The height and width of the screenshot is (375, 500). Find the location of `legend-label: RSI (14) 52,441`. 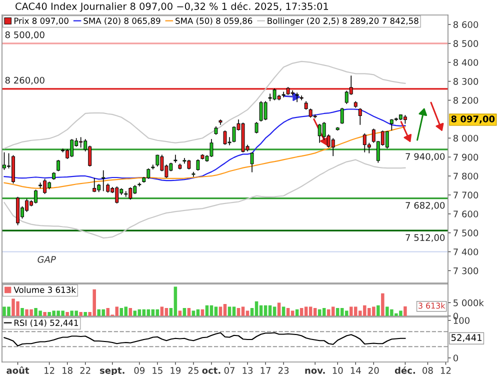

legend-label: RSI (14) 52,441 is located at coordinates (46, 323).